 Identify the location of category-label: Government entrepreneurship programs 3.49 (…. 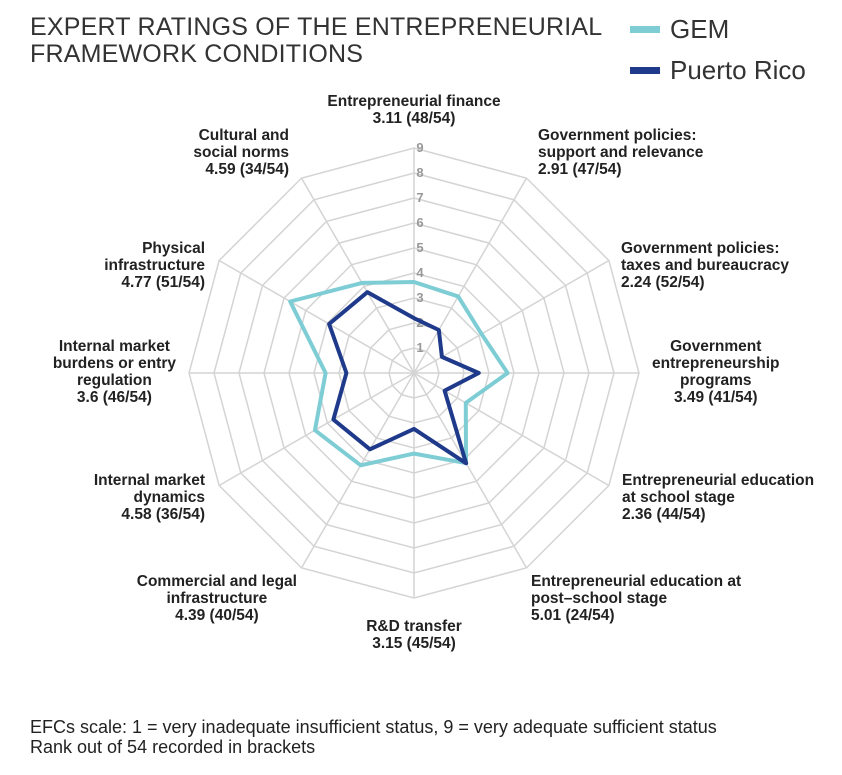
(715, 372).